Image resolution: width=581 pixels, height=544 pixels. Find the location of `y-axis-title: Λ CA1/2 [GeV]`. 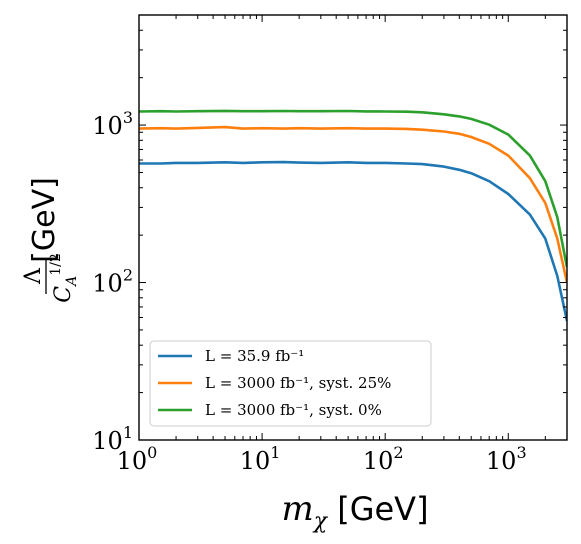

y-axis-title: Λ CA1/2 [GeV] is located at coordinates (50, 240).